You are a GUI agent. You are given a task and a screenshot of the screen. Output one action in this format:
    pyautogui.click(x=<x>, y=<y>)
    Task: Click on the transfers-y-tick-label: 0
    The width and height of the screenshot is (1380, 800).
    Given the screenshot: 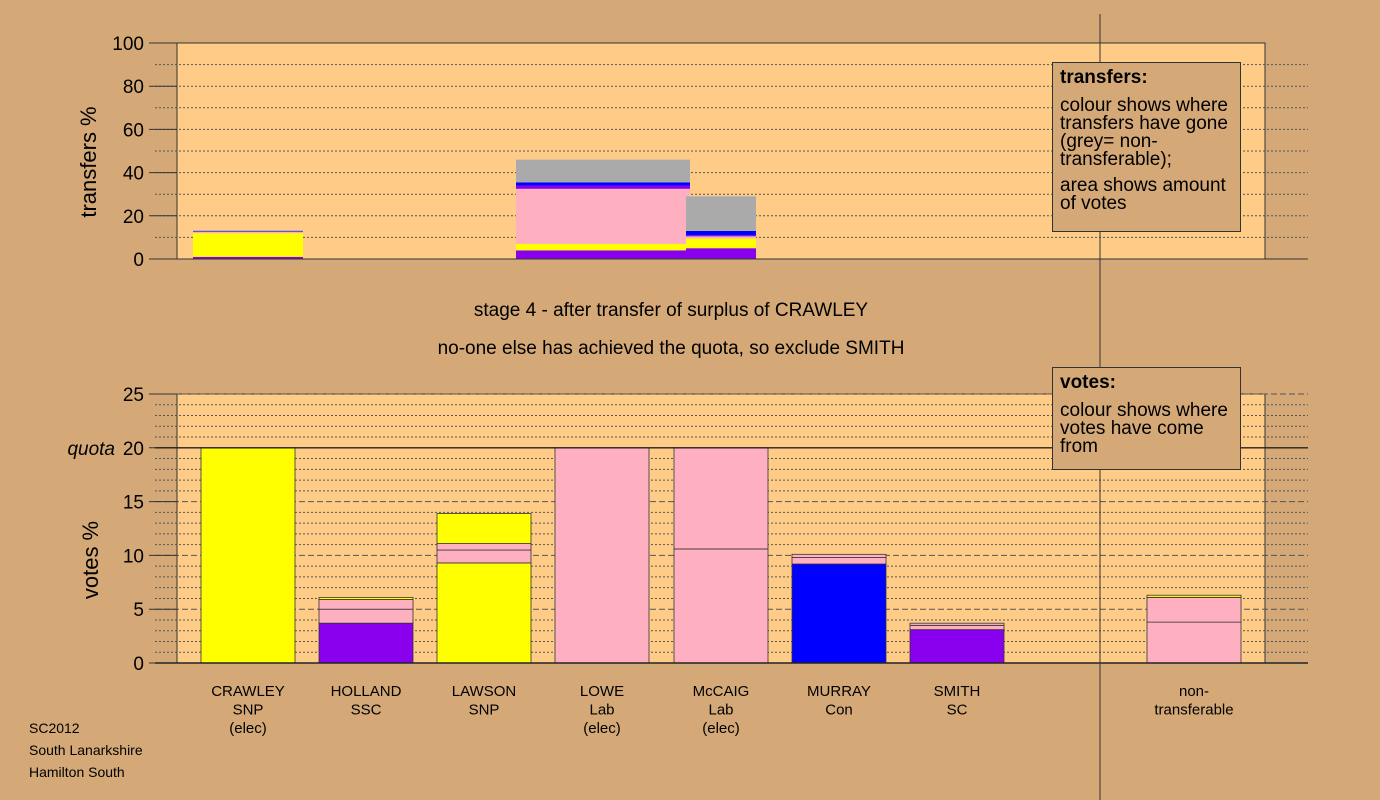 What is the action you would take?
    pyautogui.click(x=138, y=260)
    